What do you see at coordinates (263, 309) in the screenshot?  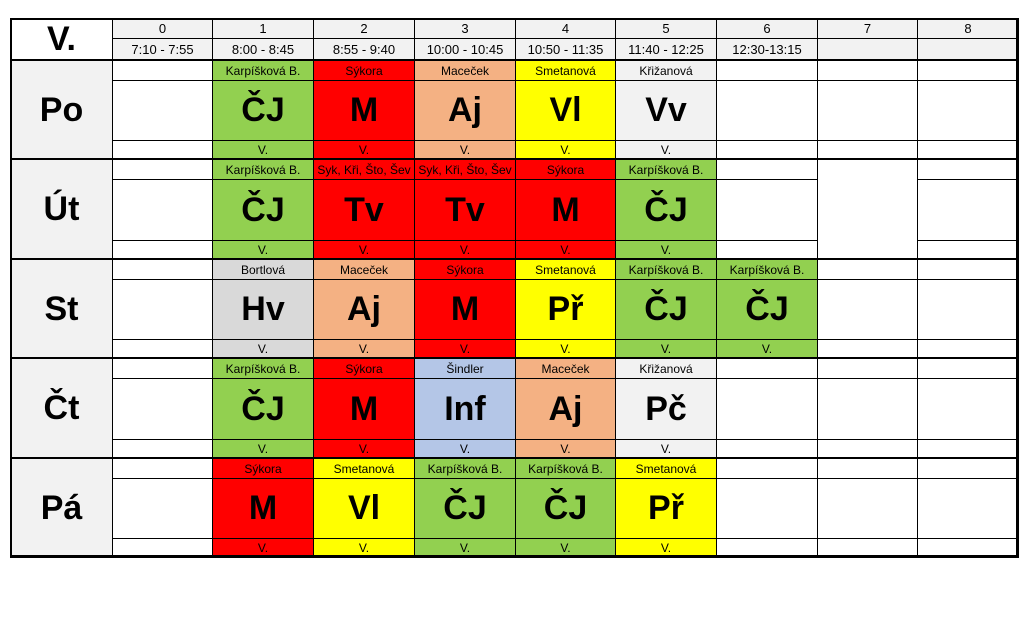 I see `lesson-subject: Hv` at bounding box center [263, 309].